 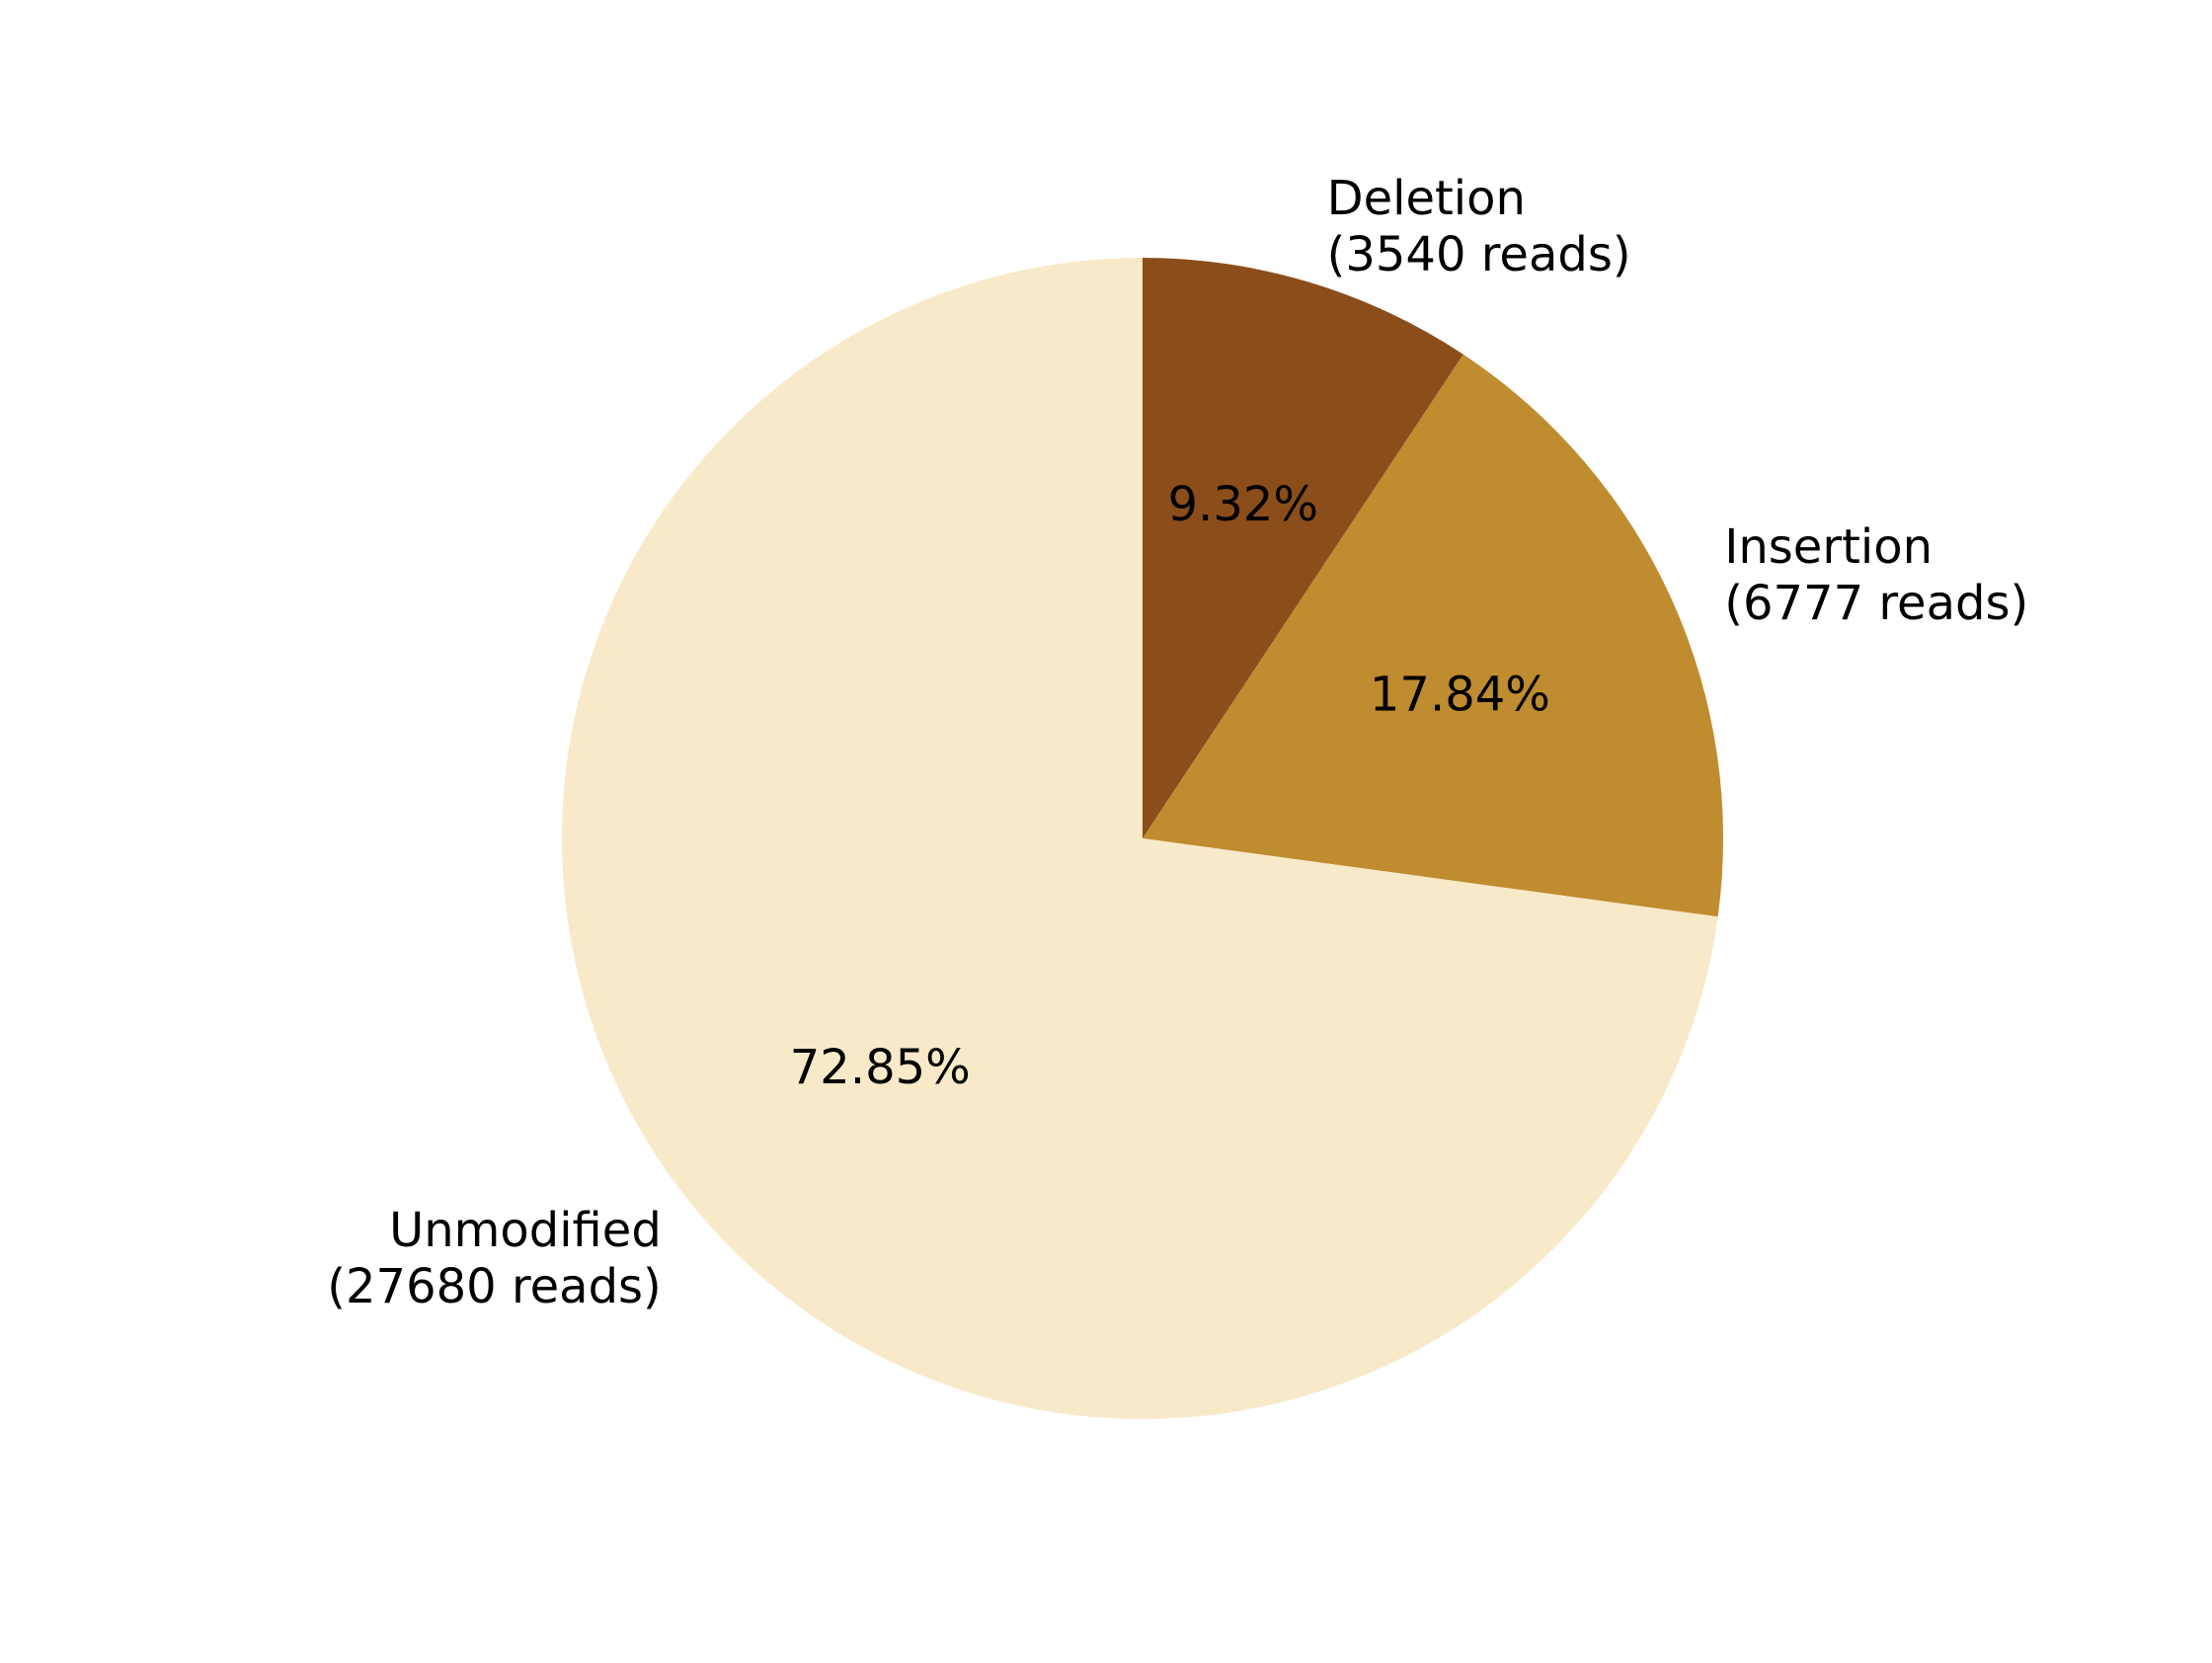 I want to click on pie-slice-insertion, so click(x=1433, y=635).